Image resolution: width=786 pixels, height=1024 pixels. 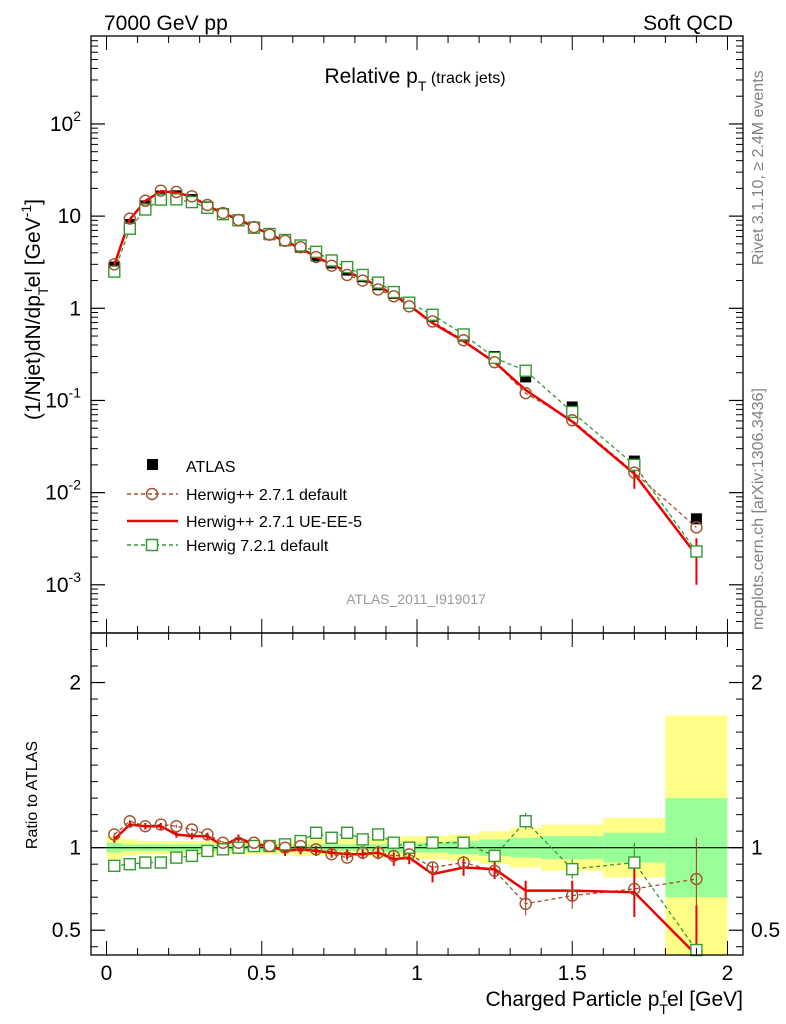 What do you see at coordinates (696, 519) in the screenshot?
I see `atlas-data-point` at bounding box center [696, 519].